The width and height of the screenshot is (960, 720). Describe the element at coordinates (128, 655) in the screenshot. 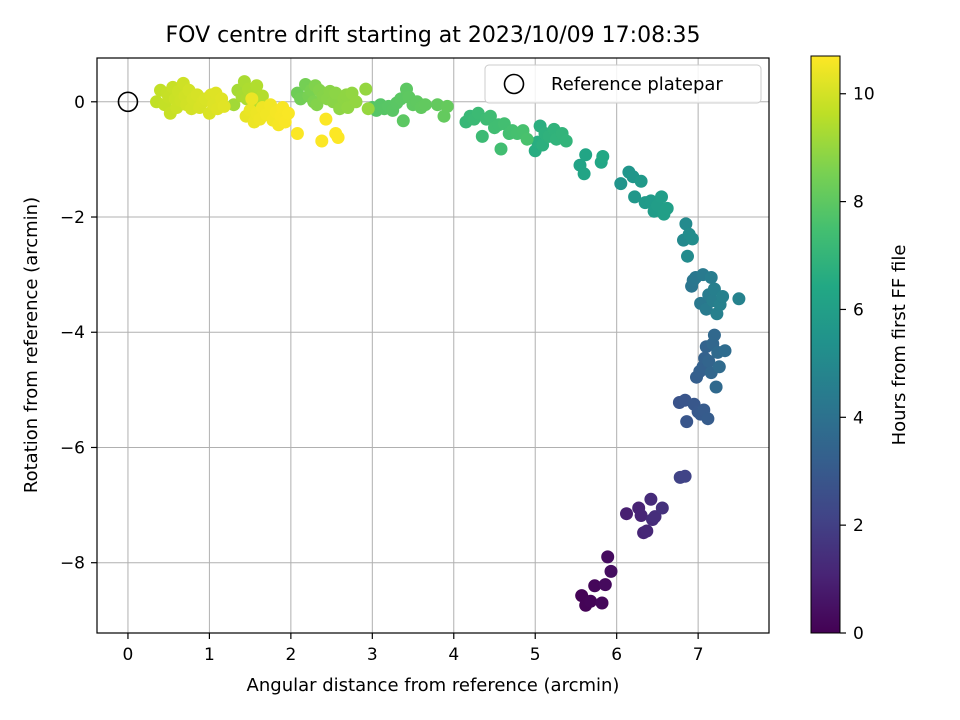

I see `x-tick-label: 0` at that location.